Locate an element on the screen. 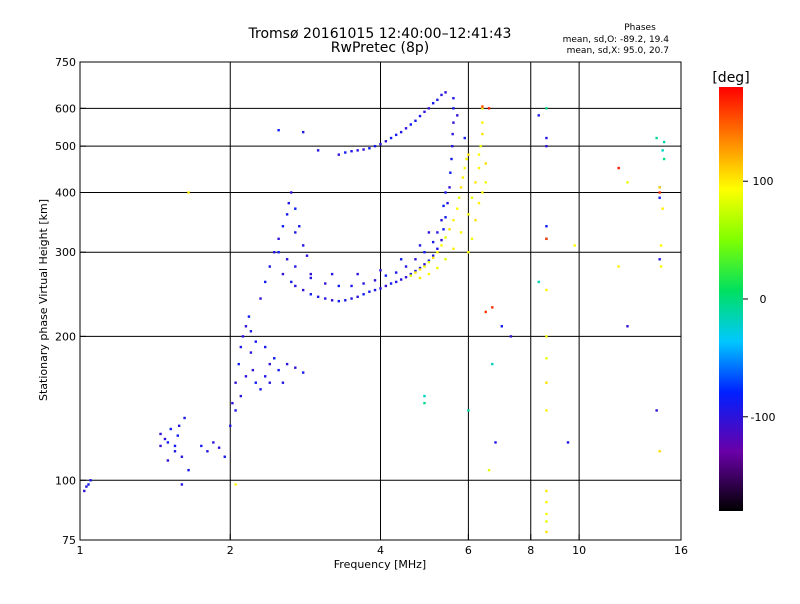  x-tick-label: 8 is located at coordinates (530, 550).